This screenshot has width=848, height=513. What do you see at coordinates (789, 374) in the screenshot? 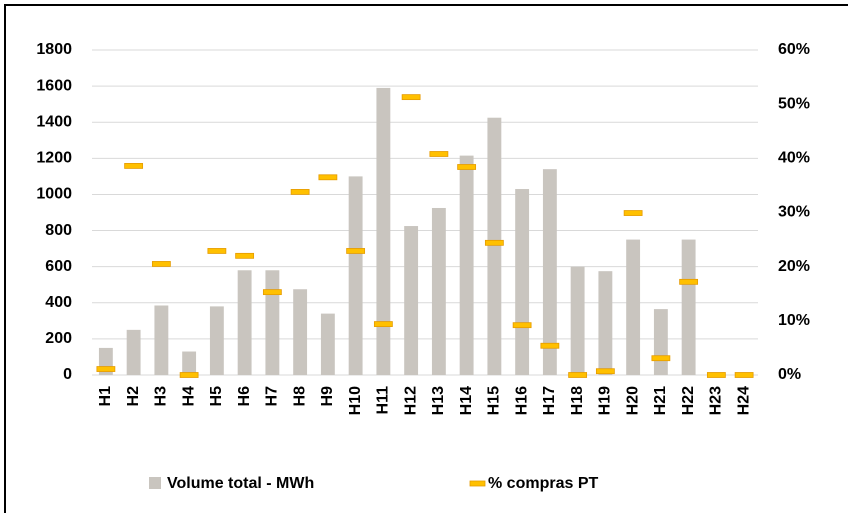
I see `y2-tick-label: 0%` at bounding box center [789, 374].